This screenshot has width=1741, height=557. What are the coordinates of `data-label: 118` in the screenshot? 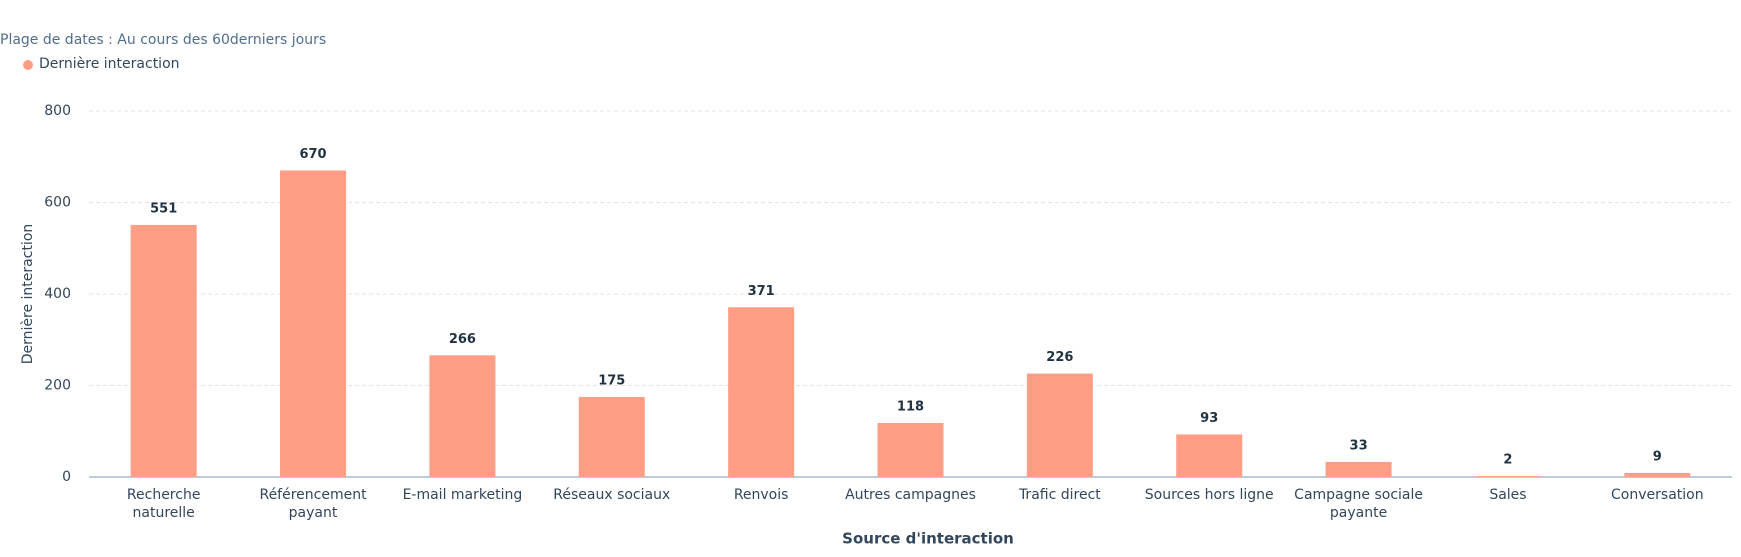 It's located at (910, 407).